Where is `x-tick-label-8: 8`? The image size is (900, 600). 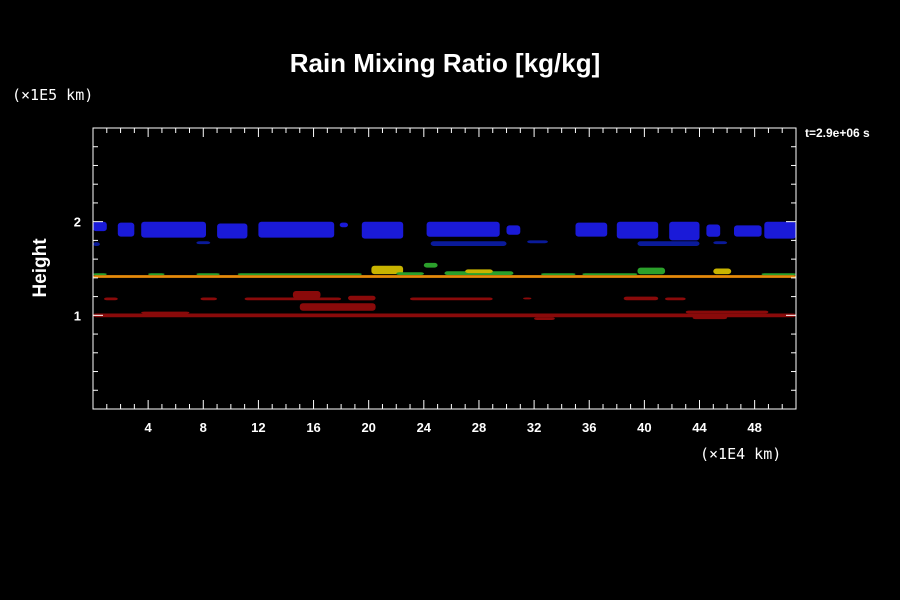
x-tick-label-8: 8 is located at coordinates (203, 427).